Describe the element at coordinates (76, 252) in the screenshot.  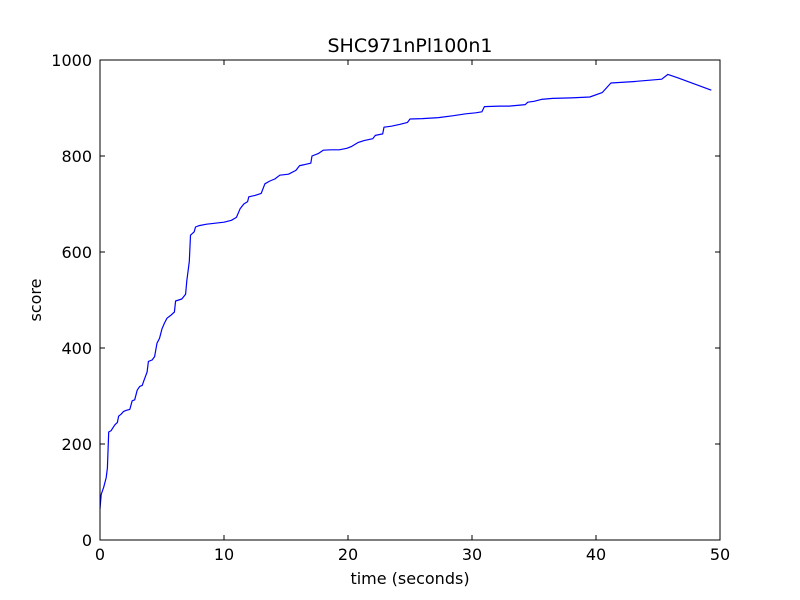
I see `y-tick-label: 600` at that location.